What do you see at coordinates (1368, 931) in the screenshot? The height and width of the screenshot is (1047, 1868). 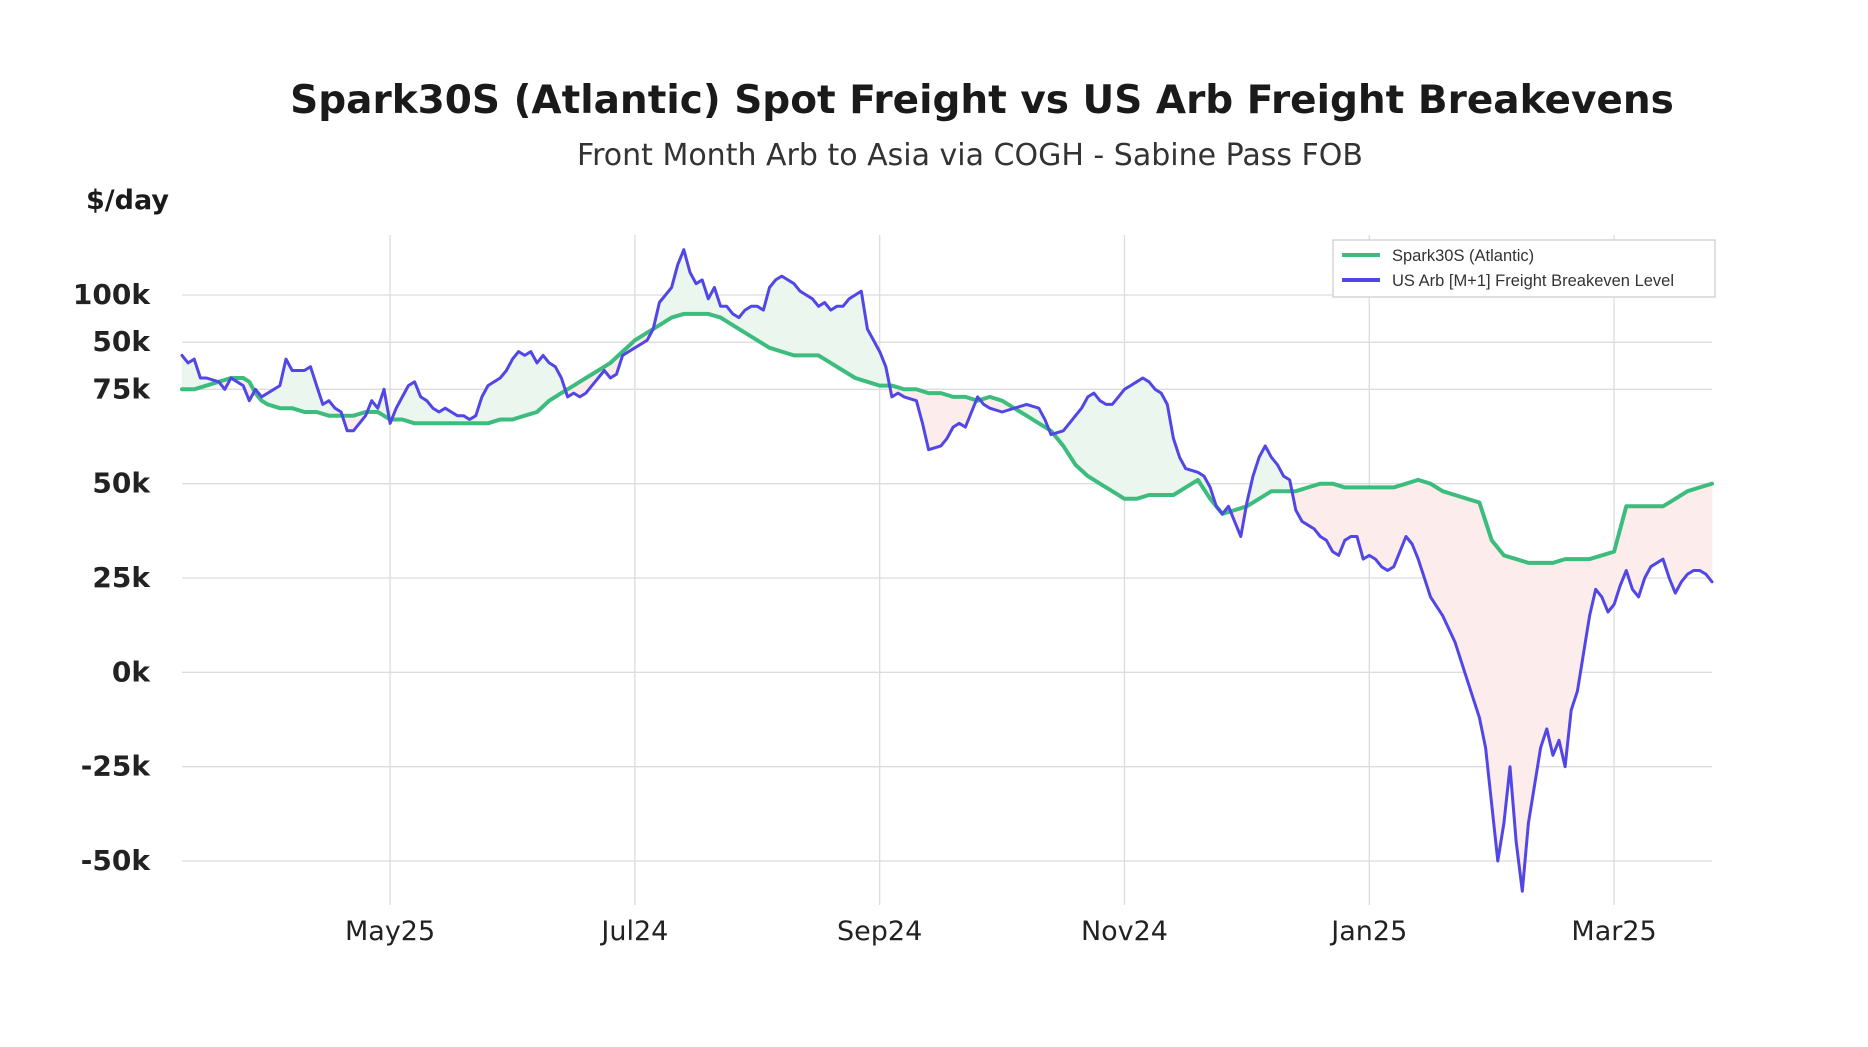 I see `x-tick-label: Jan25` at bounding box center [1368, 931].